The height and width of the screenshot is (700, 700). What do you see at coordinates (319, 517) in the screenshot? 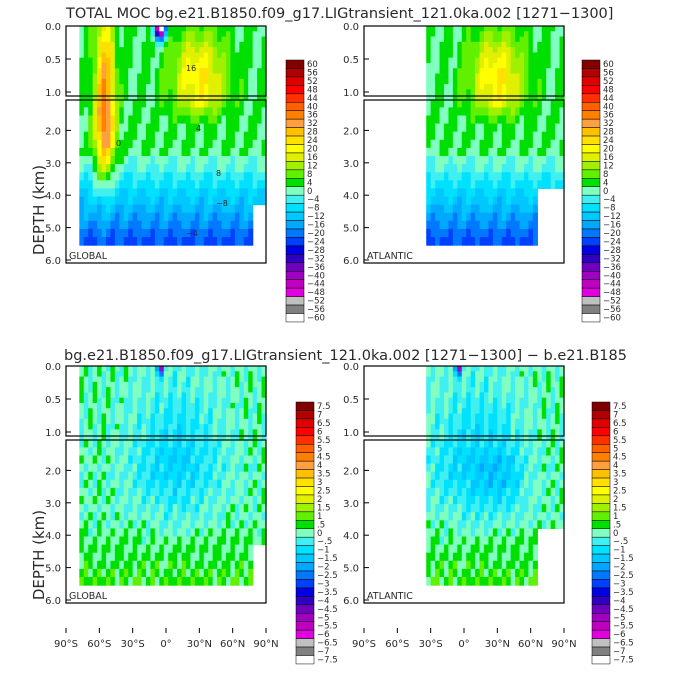
I see `bottom-left-colorbar-label: 1` at bounding box center [319, 517].